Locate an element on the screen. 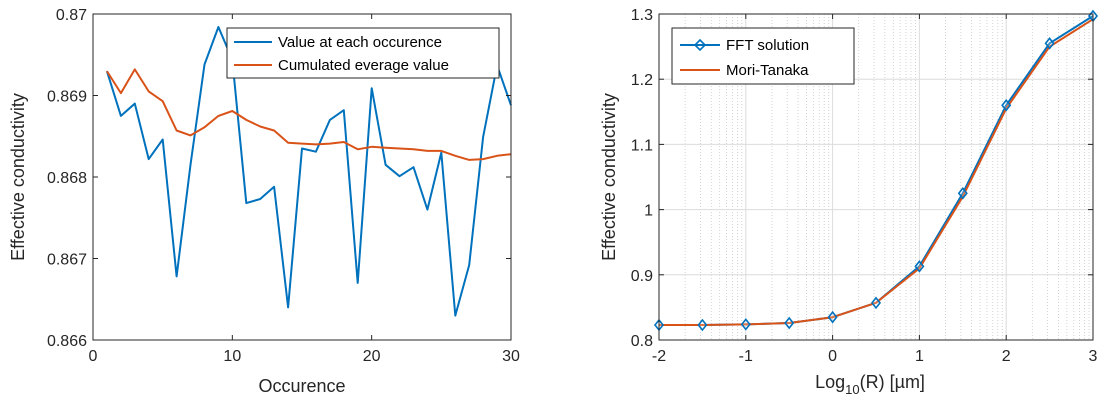 Image resolution: width=1107 pixels, height=400 pixels. right-legend-box is located at coordinates (763, 56).